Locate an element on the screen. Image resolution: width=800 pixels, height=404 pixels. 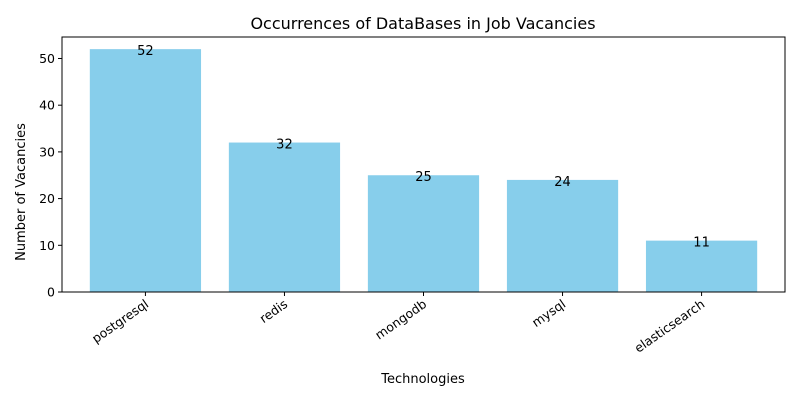
data-label-mongodb: 25 is located at coordinates (423, 177).